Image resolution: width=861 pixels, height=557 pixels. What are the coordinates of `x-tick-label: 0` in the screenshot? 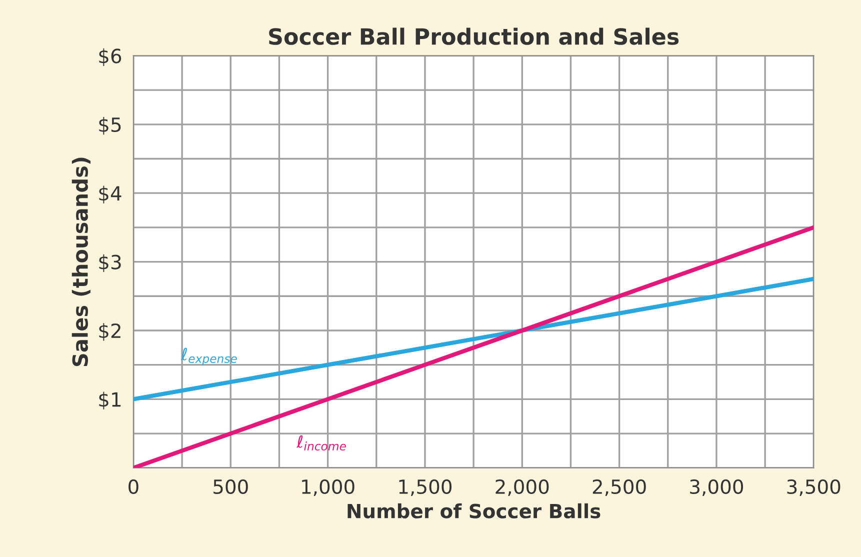 It's located at (133, 486).